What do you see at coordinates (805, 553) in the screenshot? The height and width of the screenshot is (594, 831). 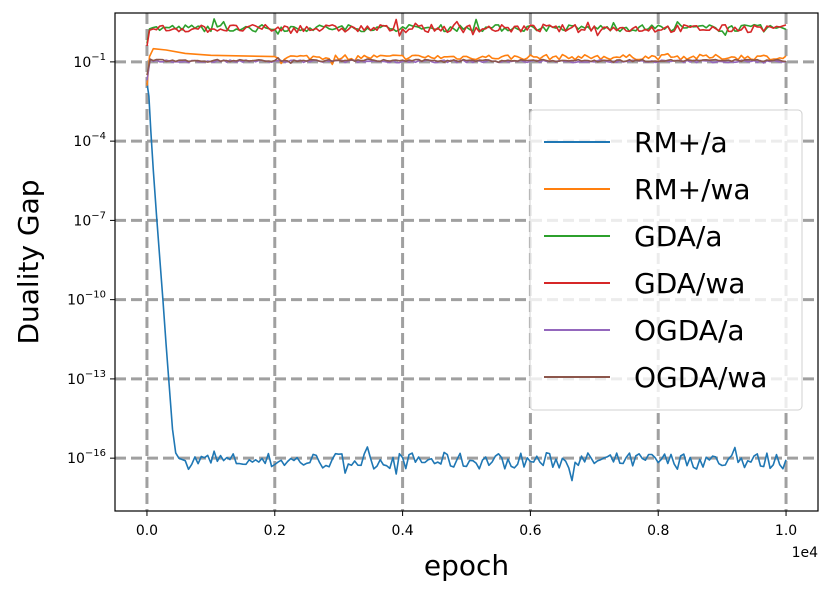 I see `x-axis-offset-label: 1e4` at bounding box center [805, 553].